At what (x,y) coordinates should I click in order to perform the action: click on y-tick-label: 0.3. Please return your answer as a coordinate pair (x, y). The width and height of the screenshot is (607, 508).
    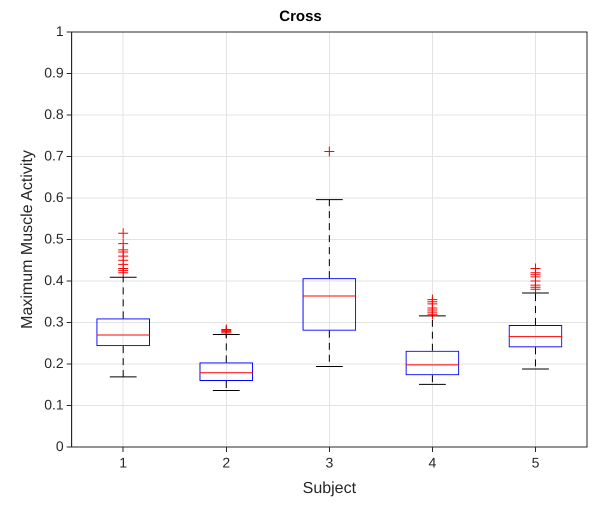
    Looking at the image, I should click on (54, 321).